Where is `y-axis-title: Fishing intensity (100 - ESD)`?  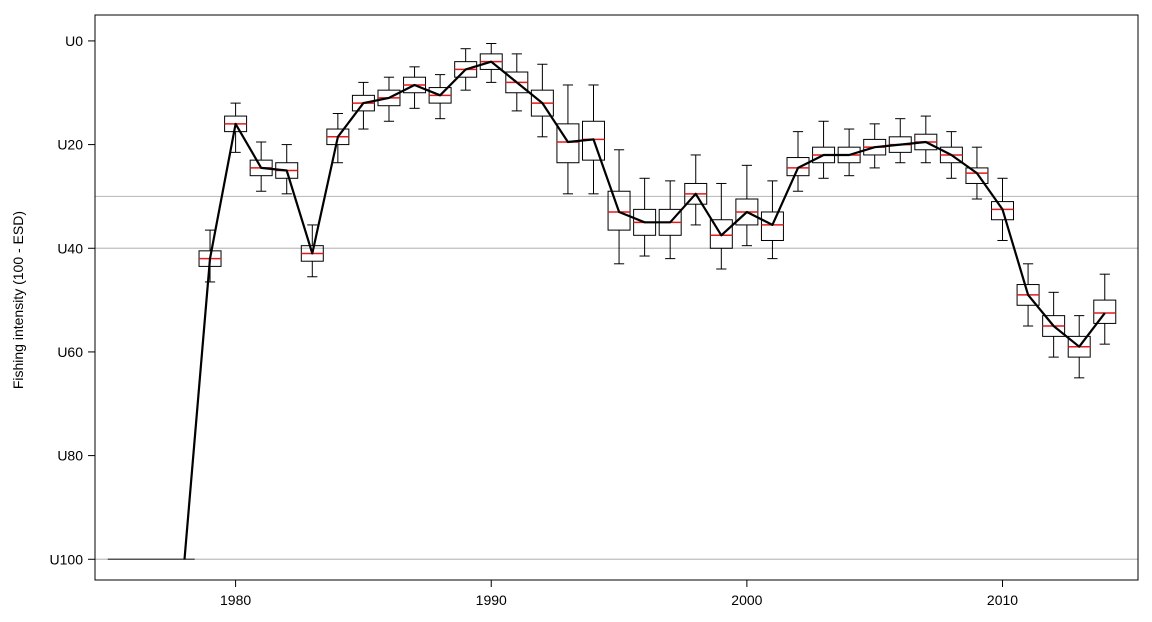 y-axis-title: Fishing intensity (100 - ESD) is located at coordinates (18, 300).